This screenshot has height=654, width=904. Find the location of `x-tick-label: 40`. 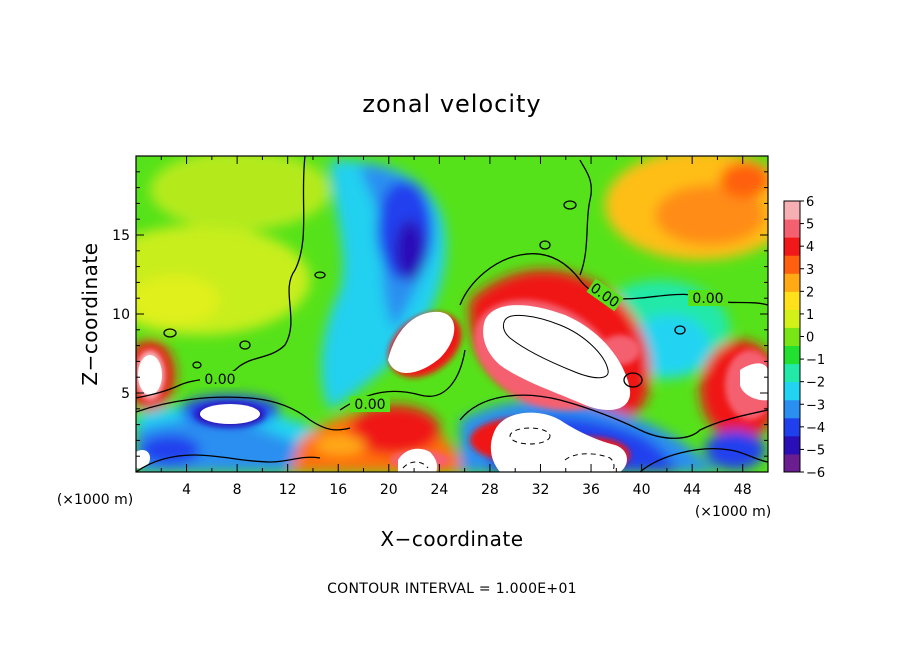

x-tick-label: 40 is located at coordinates (642, 490).